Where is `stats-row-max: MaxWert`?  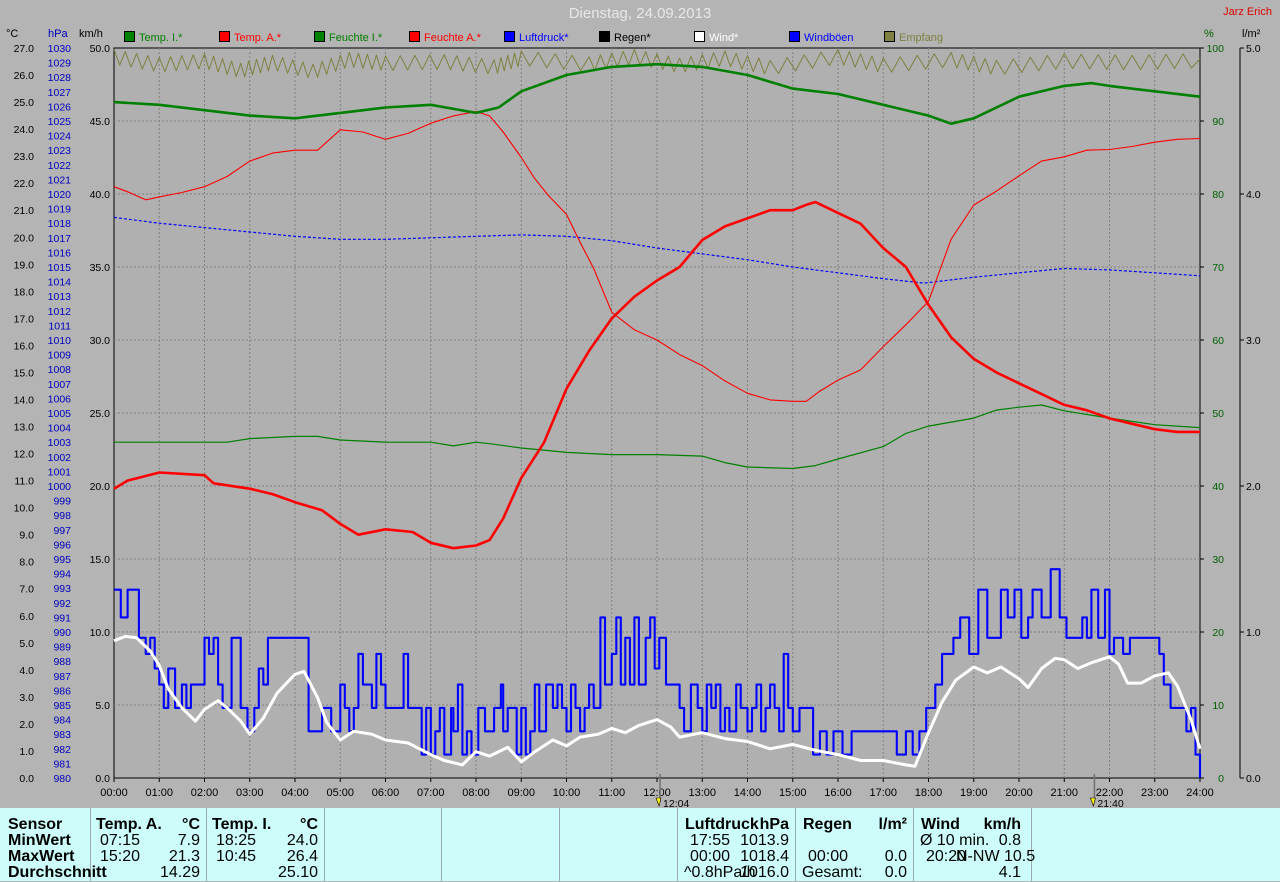
stats-row-max: MaxWert is located at coordinates (41, 856).